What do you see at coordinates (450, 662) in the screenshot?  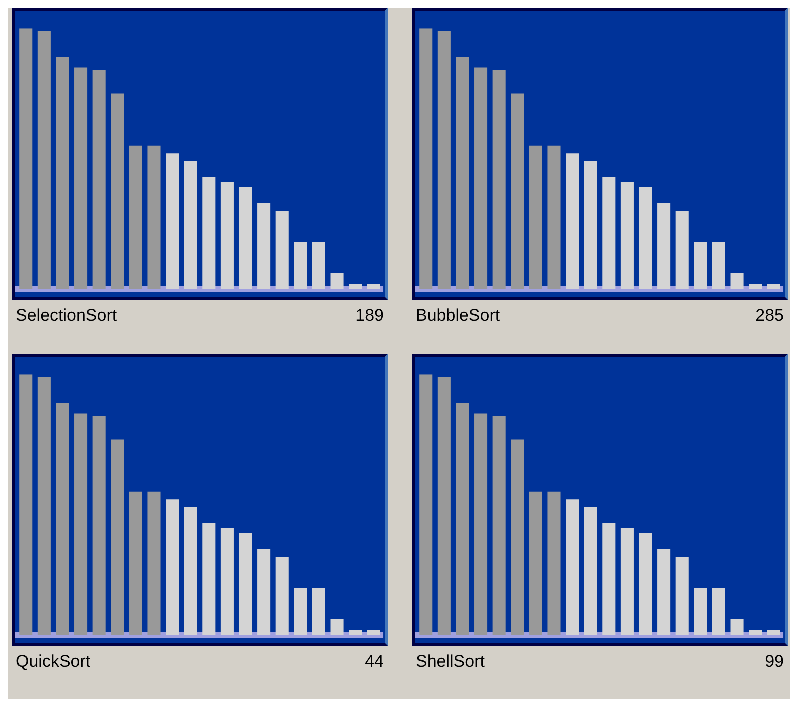 I see `text: ShellSort` at bounding box center [450, 662].